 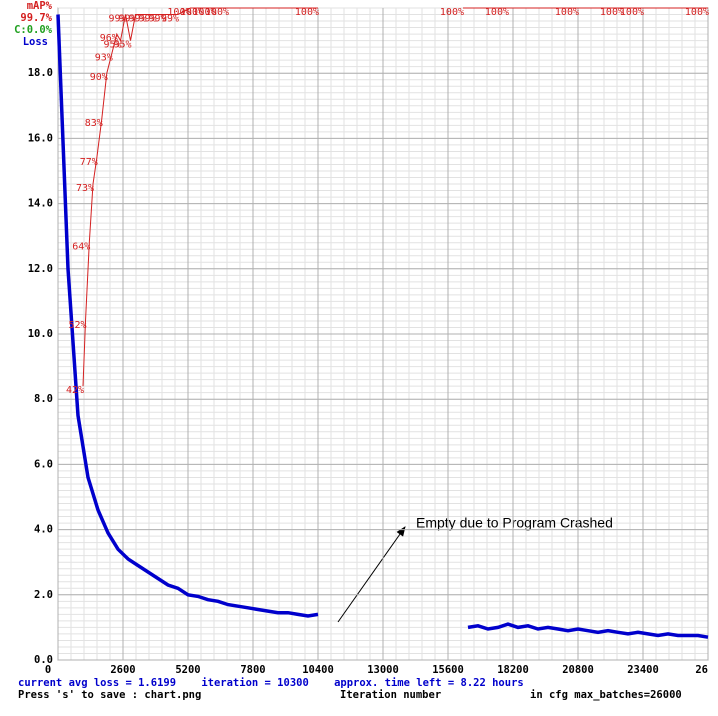 I want to click on y-tick-label: 14.0, so click(x=40, y=204).